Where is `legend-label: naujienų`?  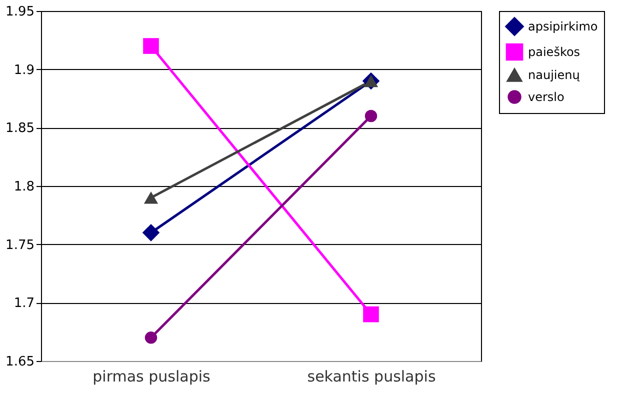
legend-label: naujienų is located at coordinates (554, 75).